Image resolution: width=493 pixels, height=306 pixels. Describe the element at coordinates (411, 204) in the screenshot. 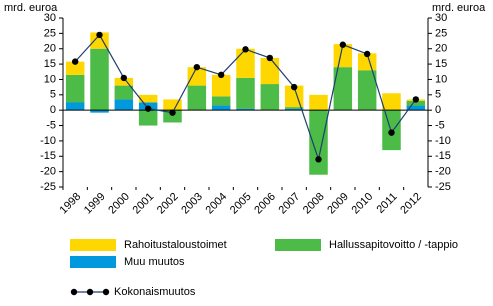

I see `x-tick-label: 2012` at that location.